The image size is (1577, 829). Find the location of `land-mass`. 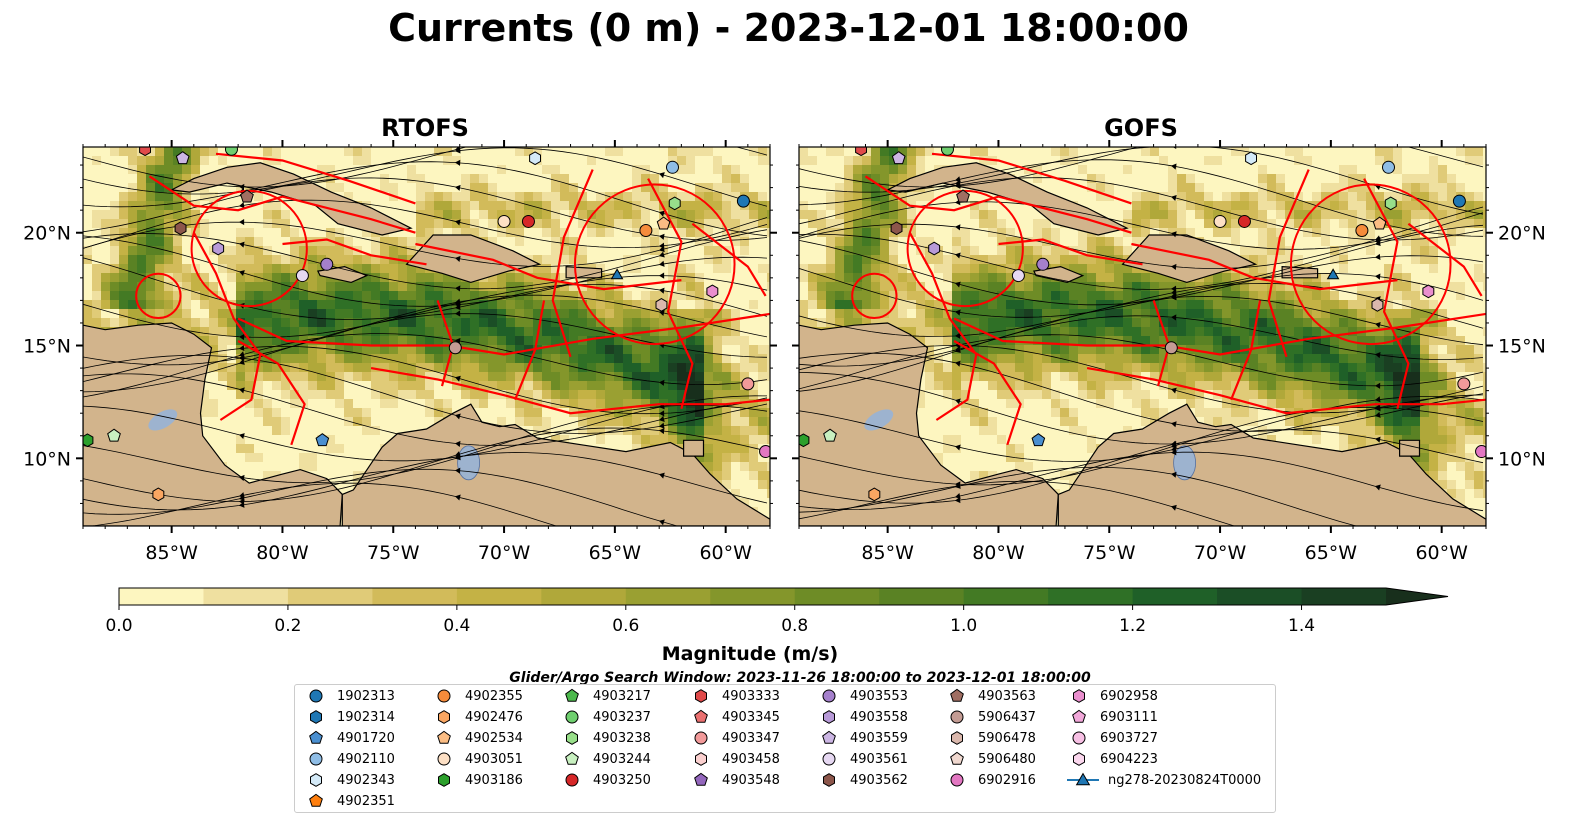

land-mass is located at coordinates (343, 274).